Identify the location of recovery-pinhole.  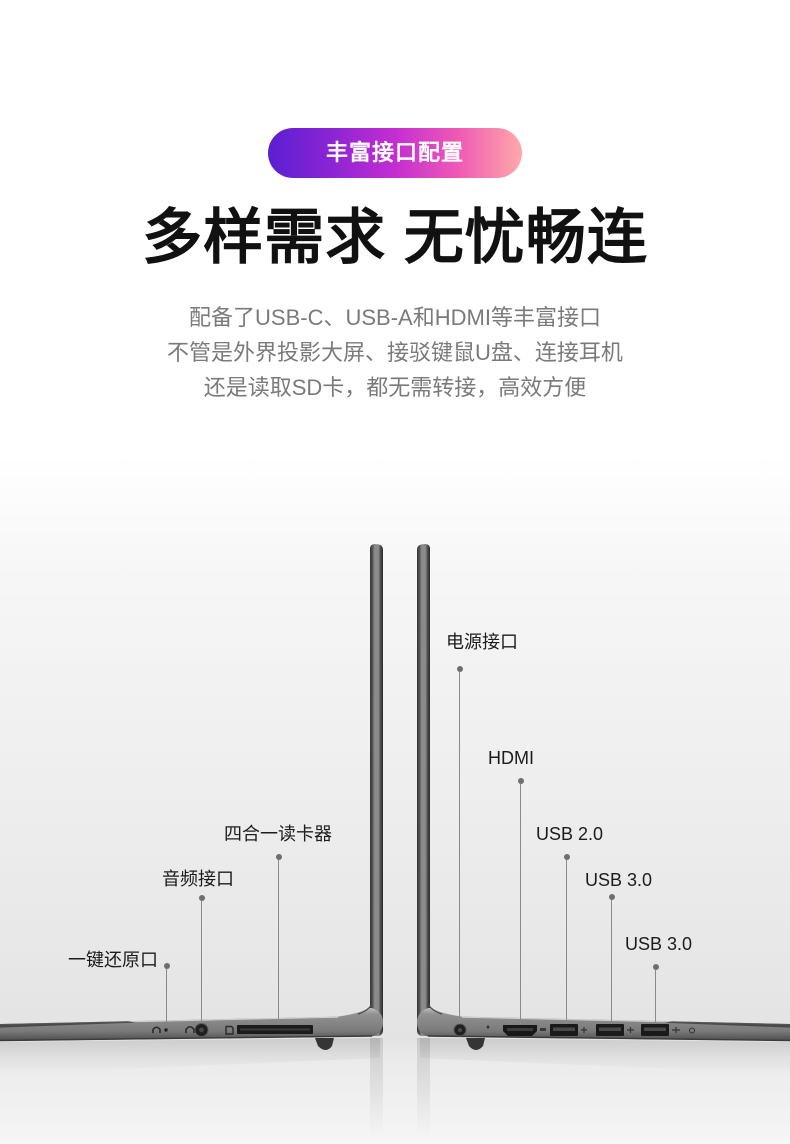
(166, 1030).